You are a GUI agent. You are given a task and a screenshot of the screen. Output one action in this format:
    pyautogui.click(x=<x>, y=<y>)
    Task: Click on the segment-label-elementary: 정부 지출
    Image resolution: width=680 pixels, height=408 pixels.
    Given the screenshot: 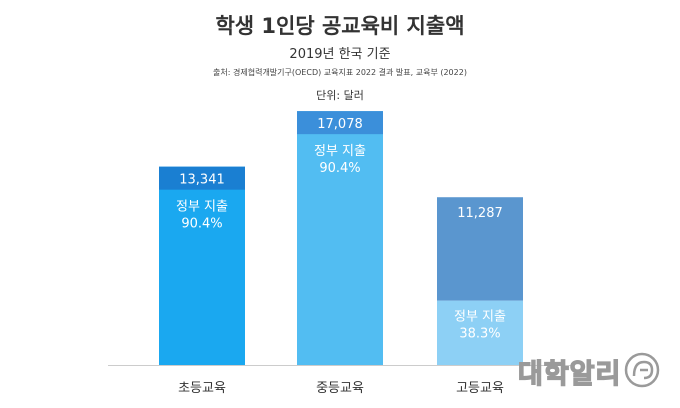 What is the action you would take?
    pyautogui.click(x=202, y=207)
    